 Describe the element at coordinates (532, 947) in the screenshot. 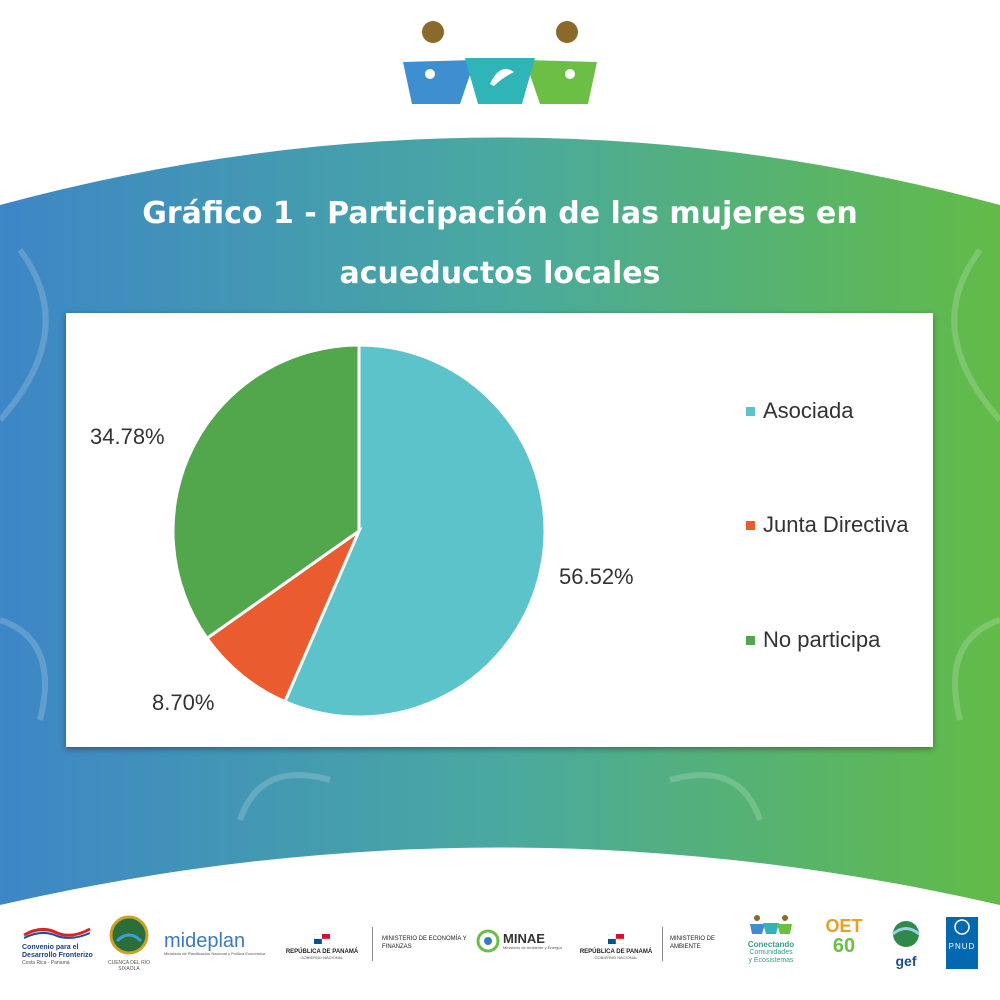

I see `minae-subtext: Ministerio de Ambiente y Energía` at that location.